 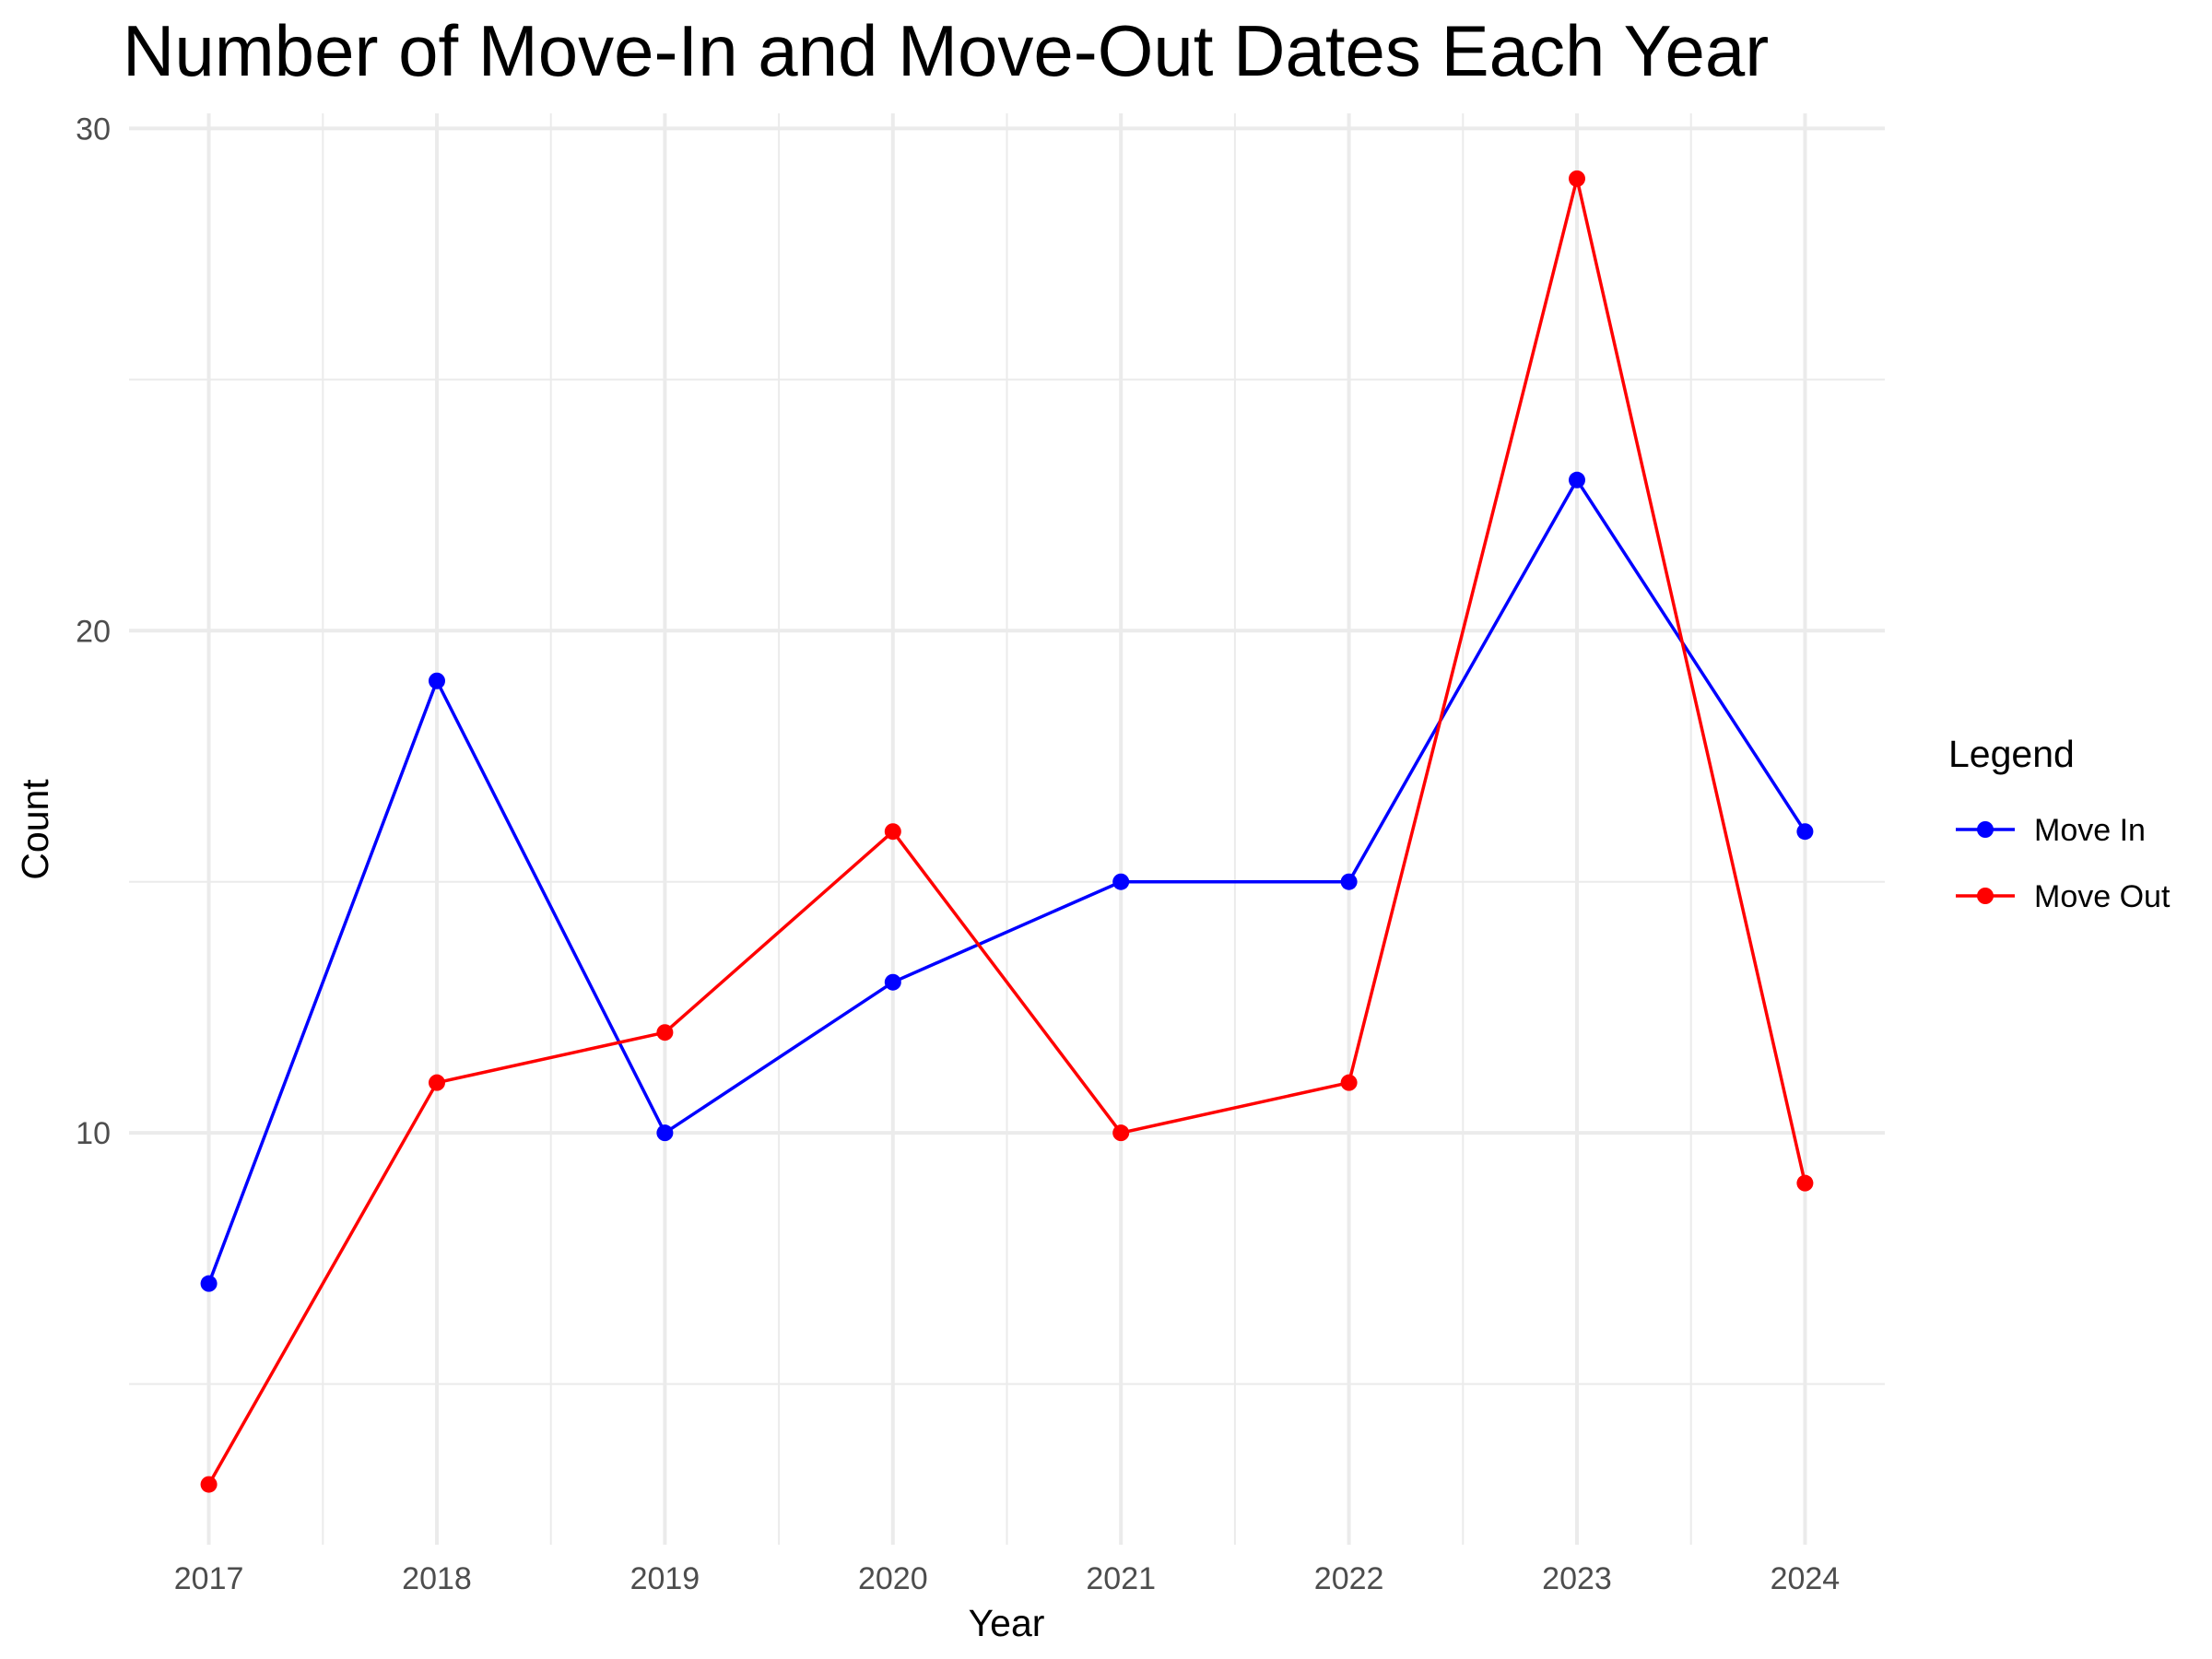 I want to click on y-tick-label: 30, so click(x=93, y=129).